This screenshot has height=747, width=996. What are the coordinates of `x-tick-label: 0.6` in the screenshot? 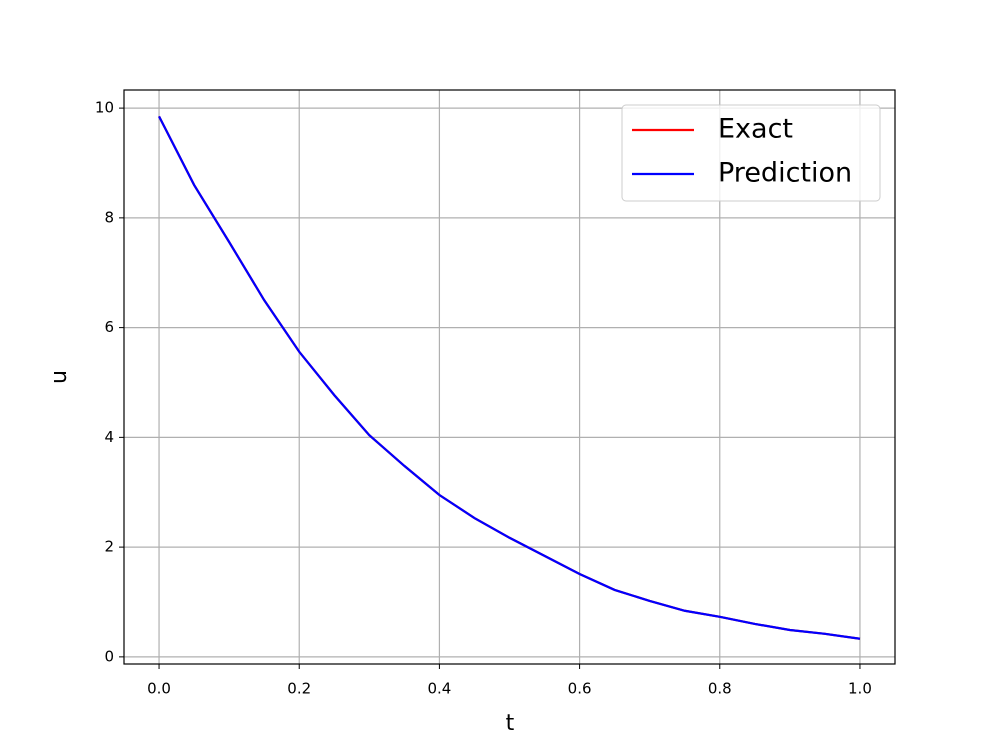 It's located at (580, 689).